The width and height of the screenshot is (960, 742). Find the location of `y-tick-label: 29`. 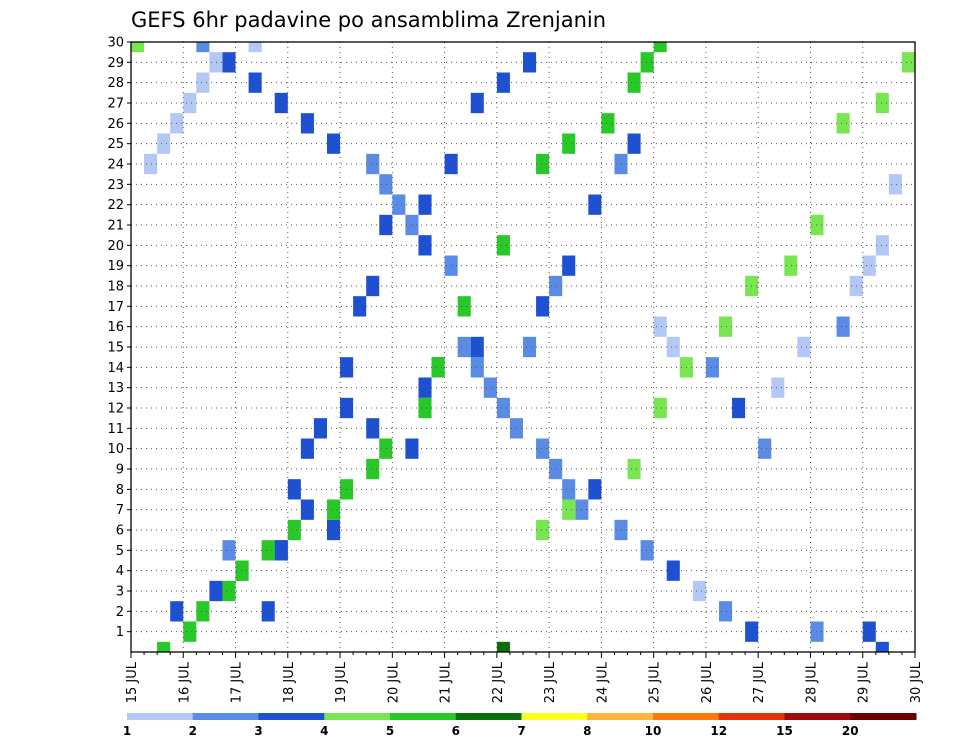

y-tick-label: 29 is located at coordinates (115, 63).